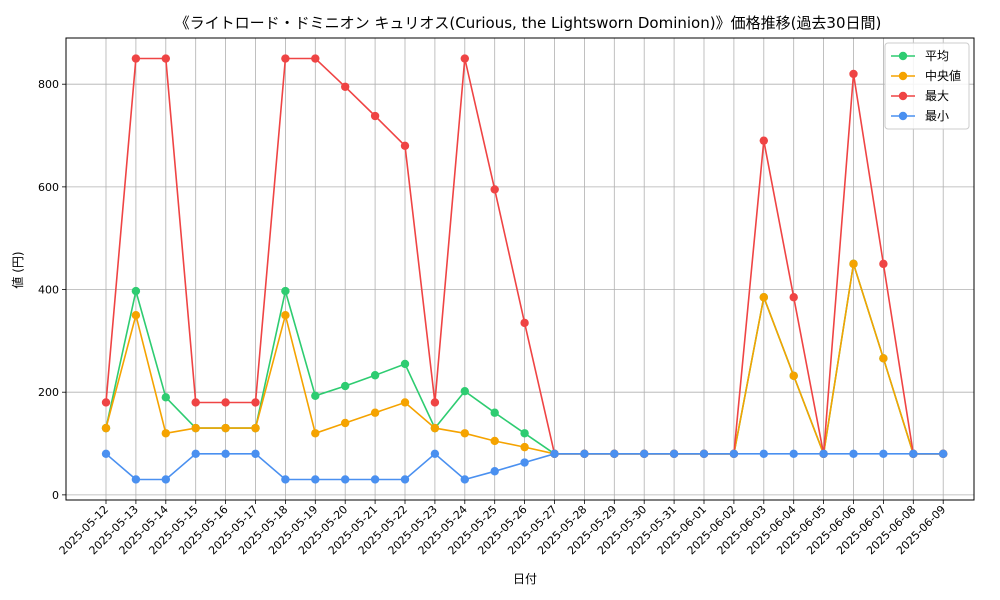  Describe the element at coordinates (48, 392) in the screenshot. I see `y-tick-label: 200` at that location.